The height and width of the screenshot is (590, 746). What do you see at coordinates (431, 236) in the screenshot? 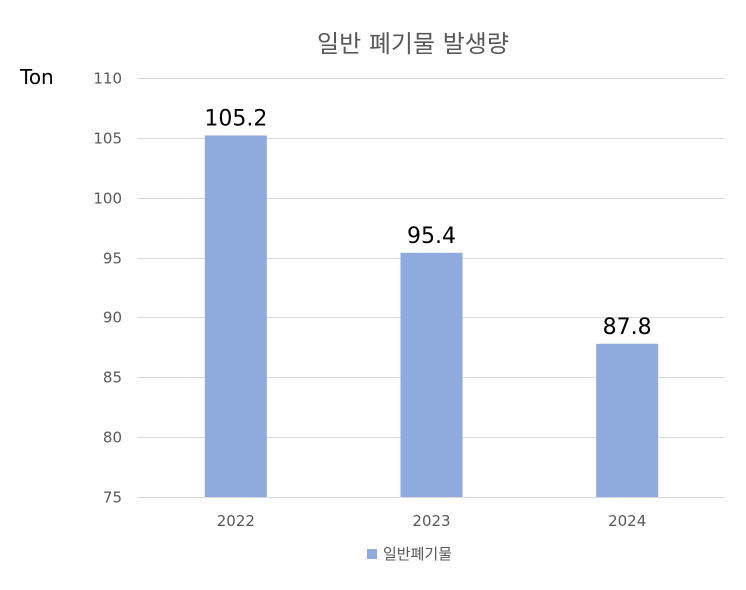
I see `data-label: 95.4` at bounding box center [431, 236].